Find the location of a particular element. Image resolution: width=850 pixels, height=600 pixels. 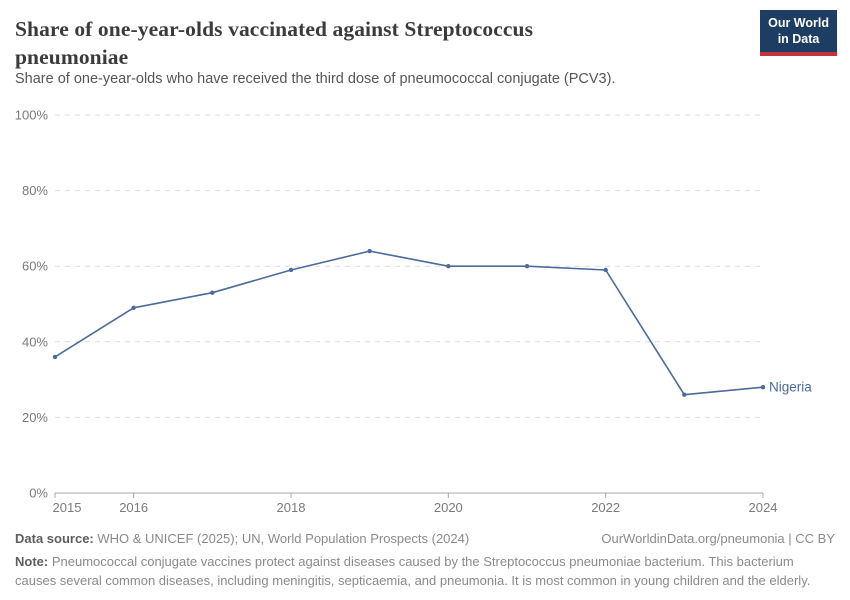

y-axis-tick-label: 40% is located at coordinates (35, 341).